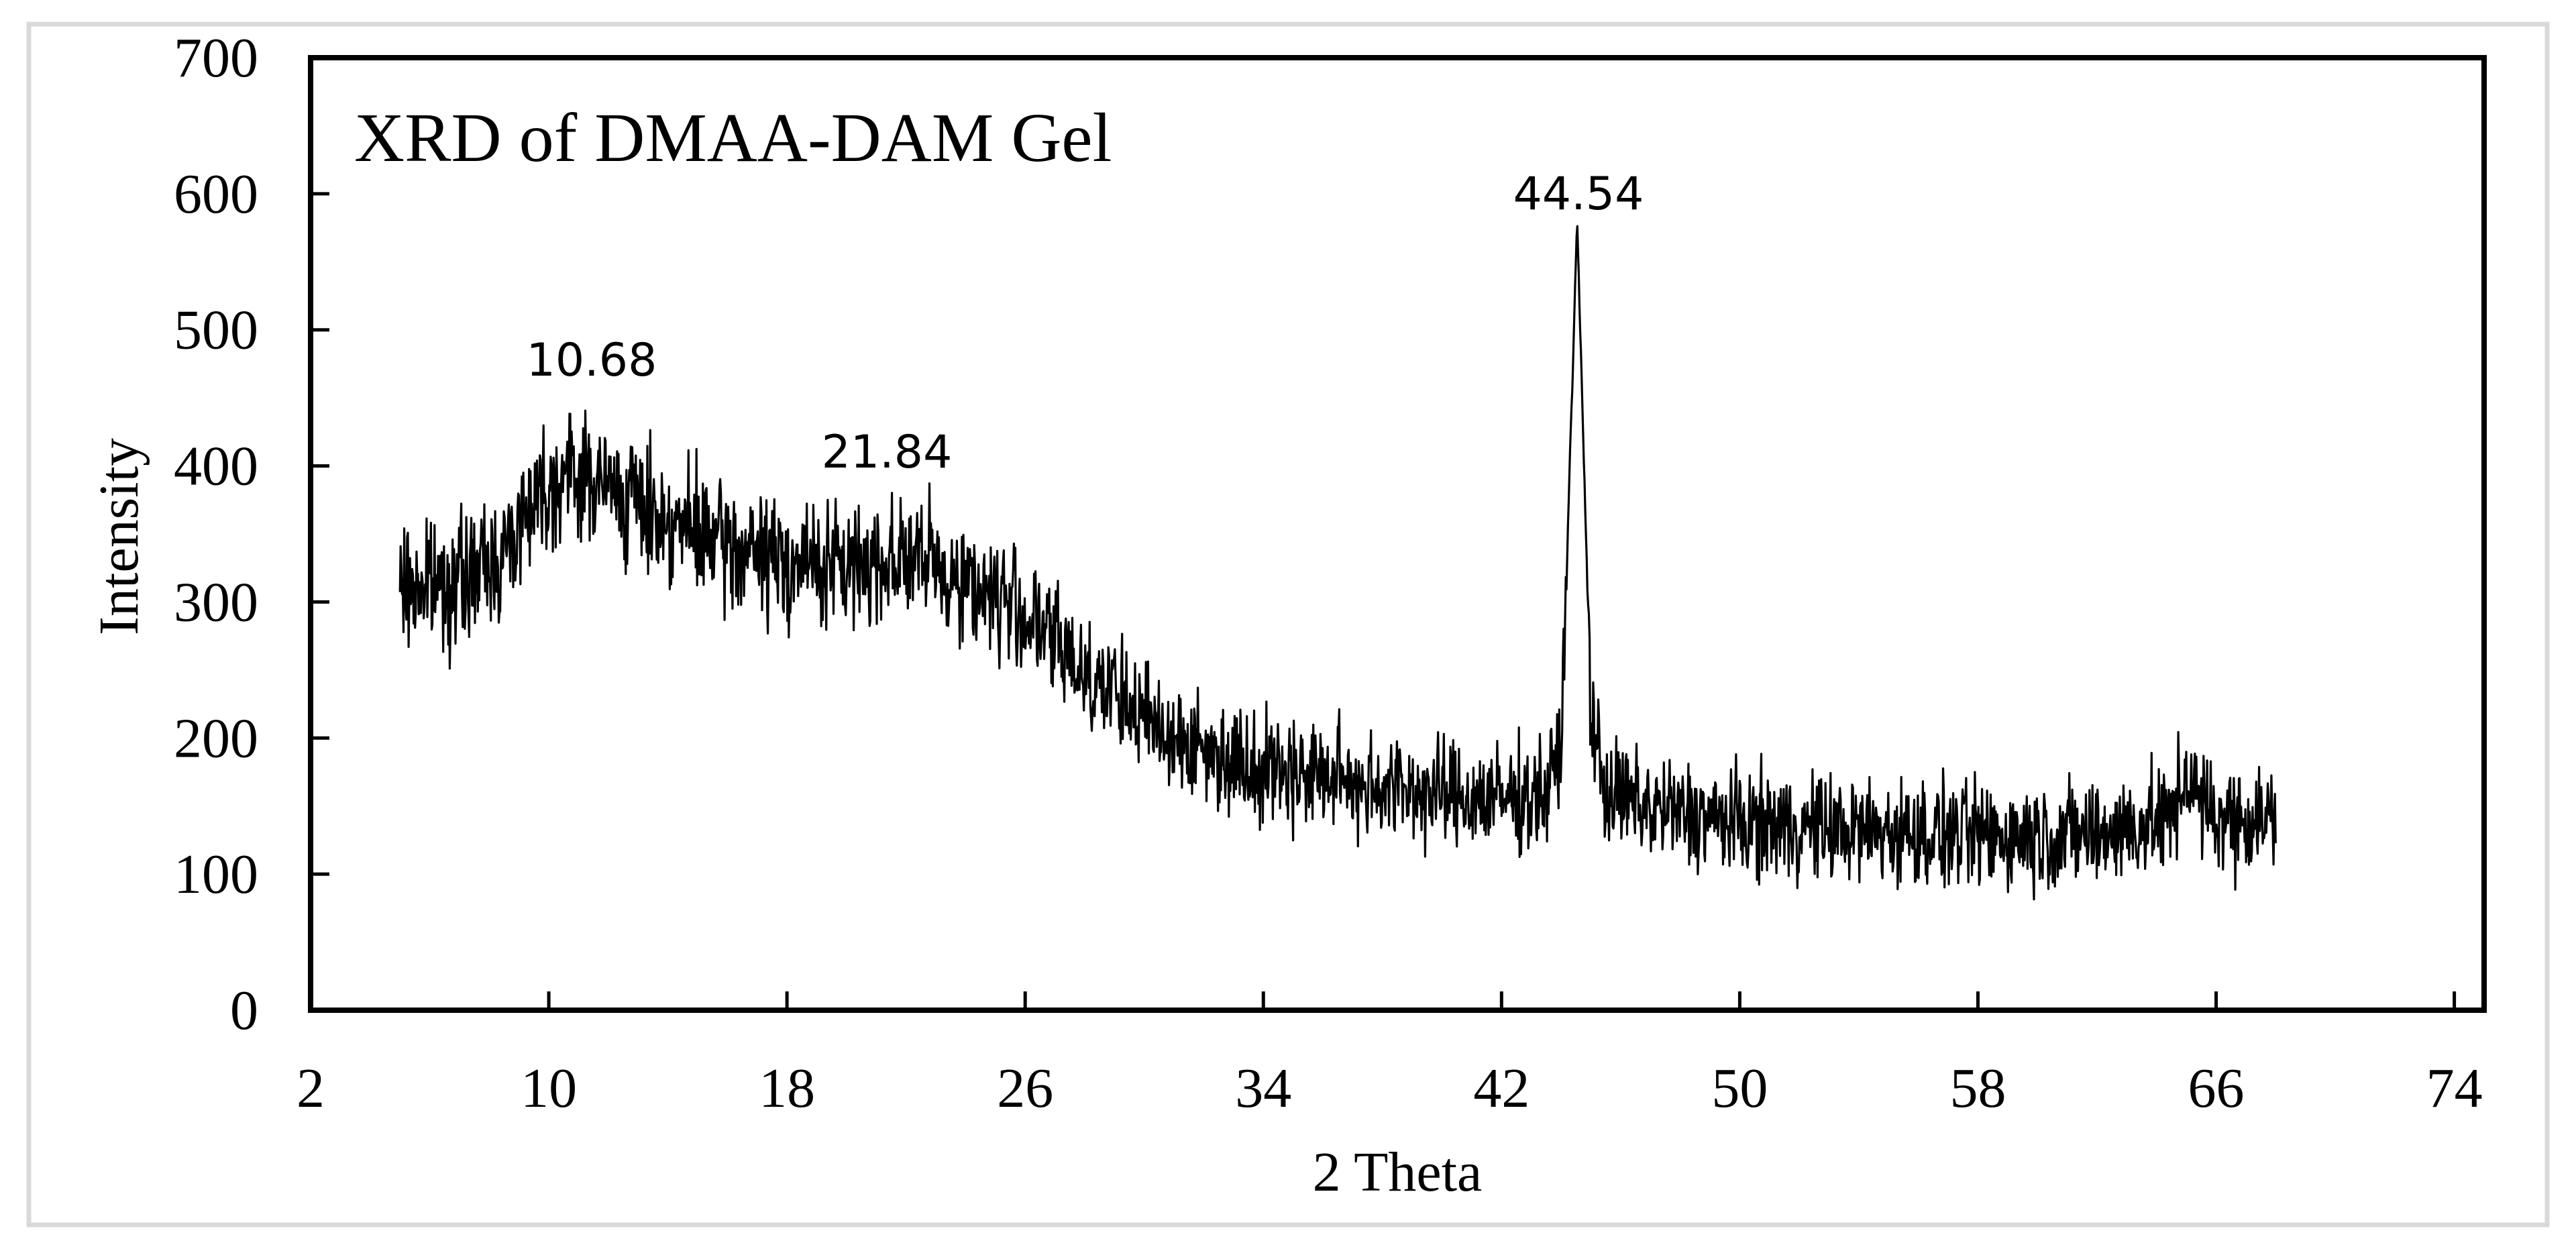 The width and height of the screenshot is (2576, 1249). Describe the element at coordinates (216, 602) in the screenshot. I see `y-tick-label: 300` at that location.